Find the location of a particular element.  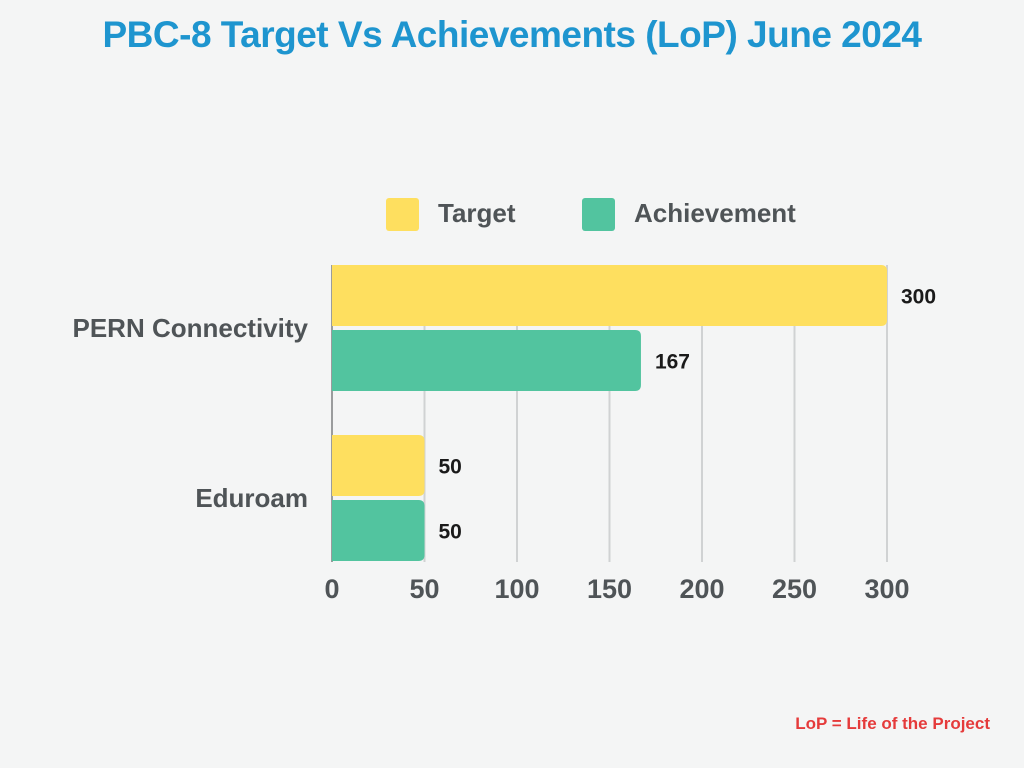

bar-eduroam-target is located at coordinates (378, 465).